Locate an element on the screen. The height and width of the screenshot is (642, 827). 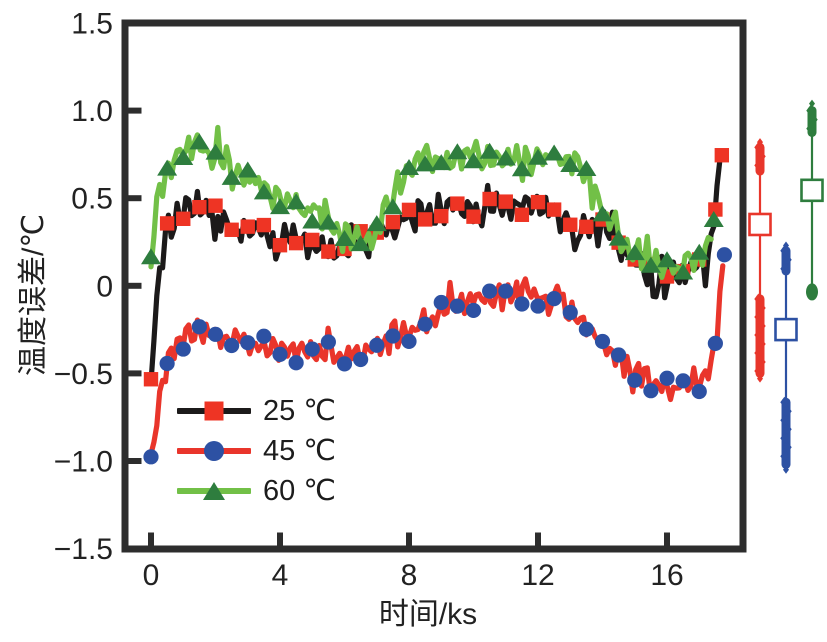
triangle-marker-icon is located at coordinates (214, 491).